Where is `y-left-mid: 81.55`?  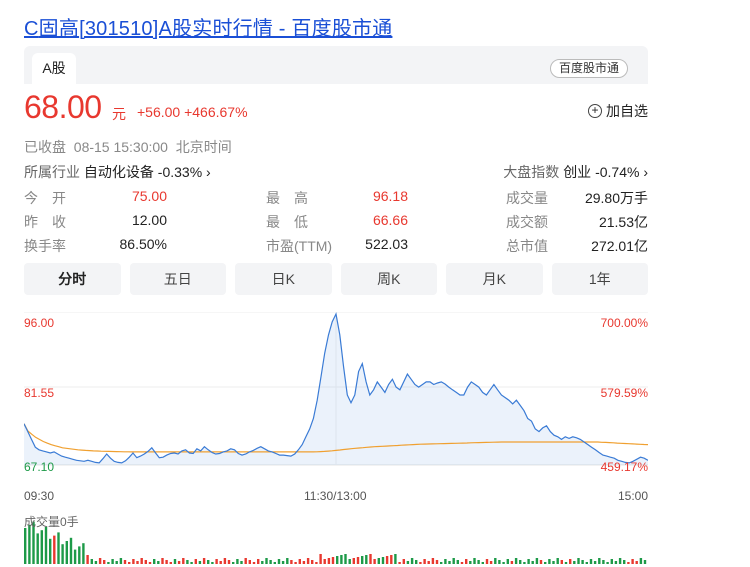
y-left-mid: 81.55 is located at coordinates (39, 393).